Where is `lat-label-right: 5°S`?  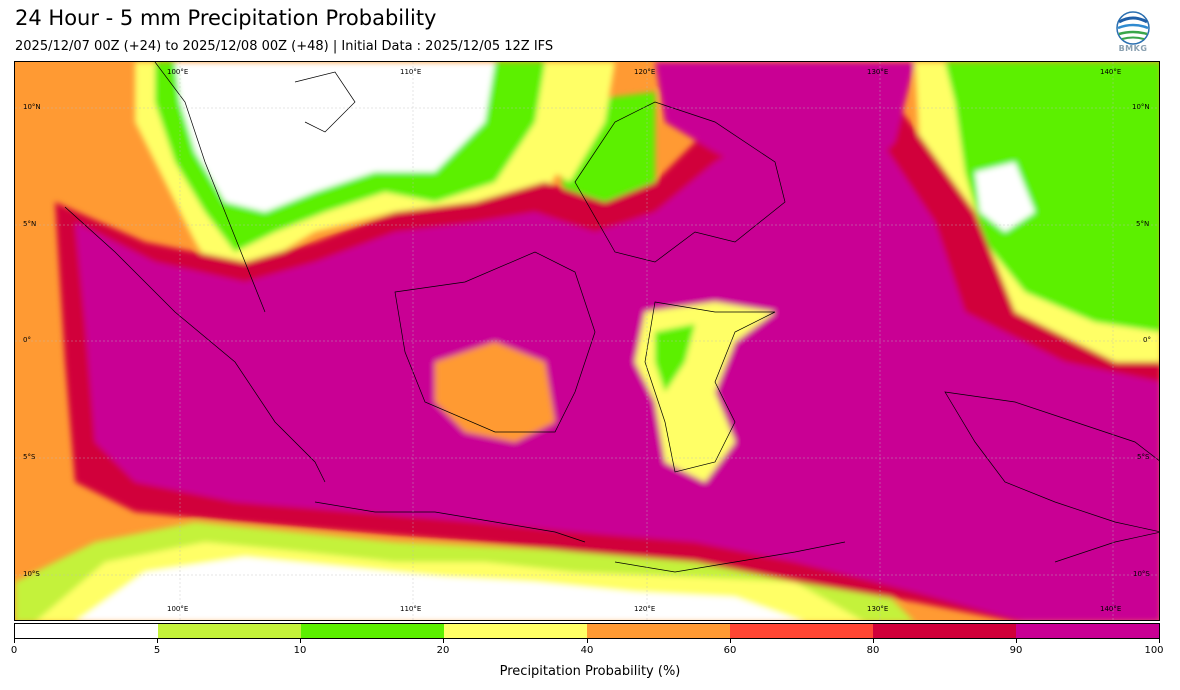 lat-label-right: 5°S is located at coordinates (1143, 457).